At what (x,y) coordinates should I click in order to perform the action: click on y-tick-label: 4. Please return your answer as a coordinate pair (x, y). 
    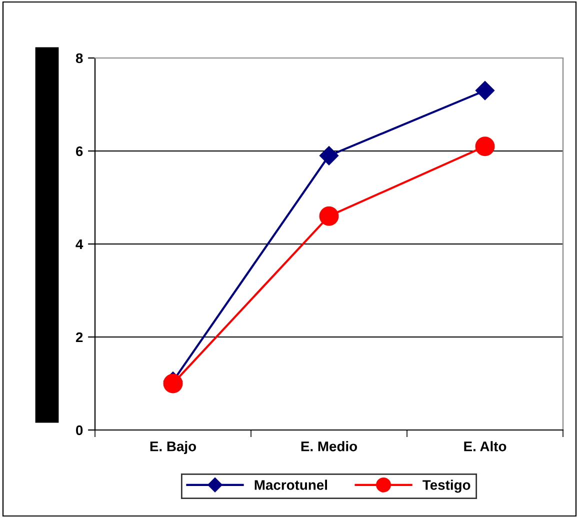
    Looking at the image, I should click on (80, 244).